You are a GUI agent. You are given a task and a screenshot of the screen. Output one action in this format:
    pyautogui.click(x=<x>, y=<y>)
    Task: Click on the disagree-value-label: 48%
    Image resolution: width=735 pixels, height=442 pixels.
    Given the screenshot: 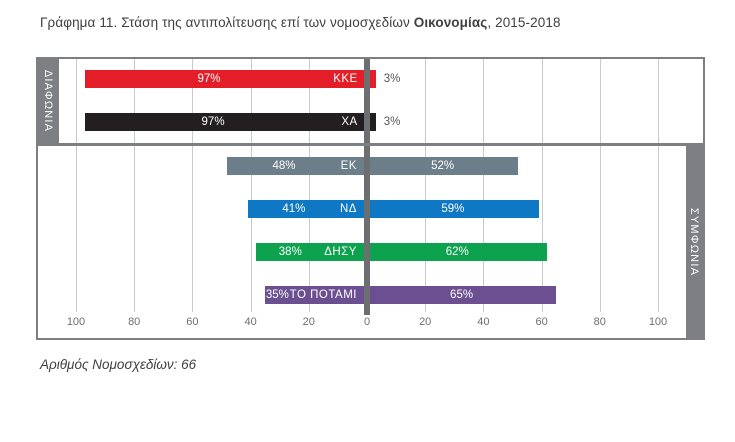 What is the action you would take?
    pyautogui.click(x=284, y=166)
    